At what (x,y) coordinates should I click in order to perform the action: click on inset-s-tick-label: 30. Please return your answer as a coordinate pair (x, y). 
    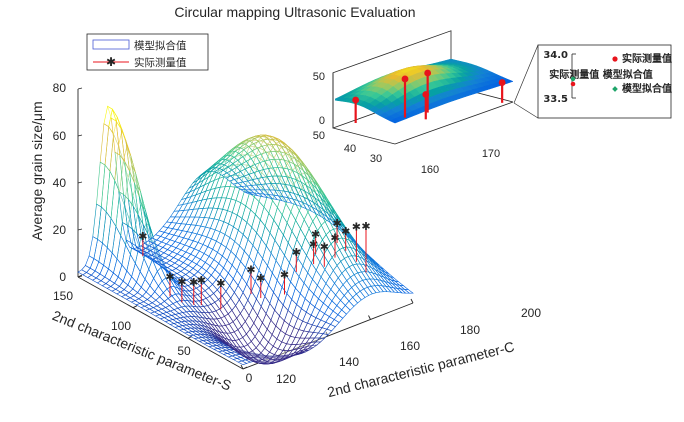
    Looking at the image, I should click on (376, 159).